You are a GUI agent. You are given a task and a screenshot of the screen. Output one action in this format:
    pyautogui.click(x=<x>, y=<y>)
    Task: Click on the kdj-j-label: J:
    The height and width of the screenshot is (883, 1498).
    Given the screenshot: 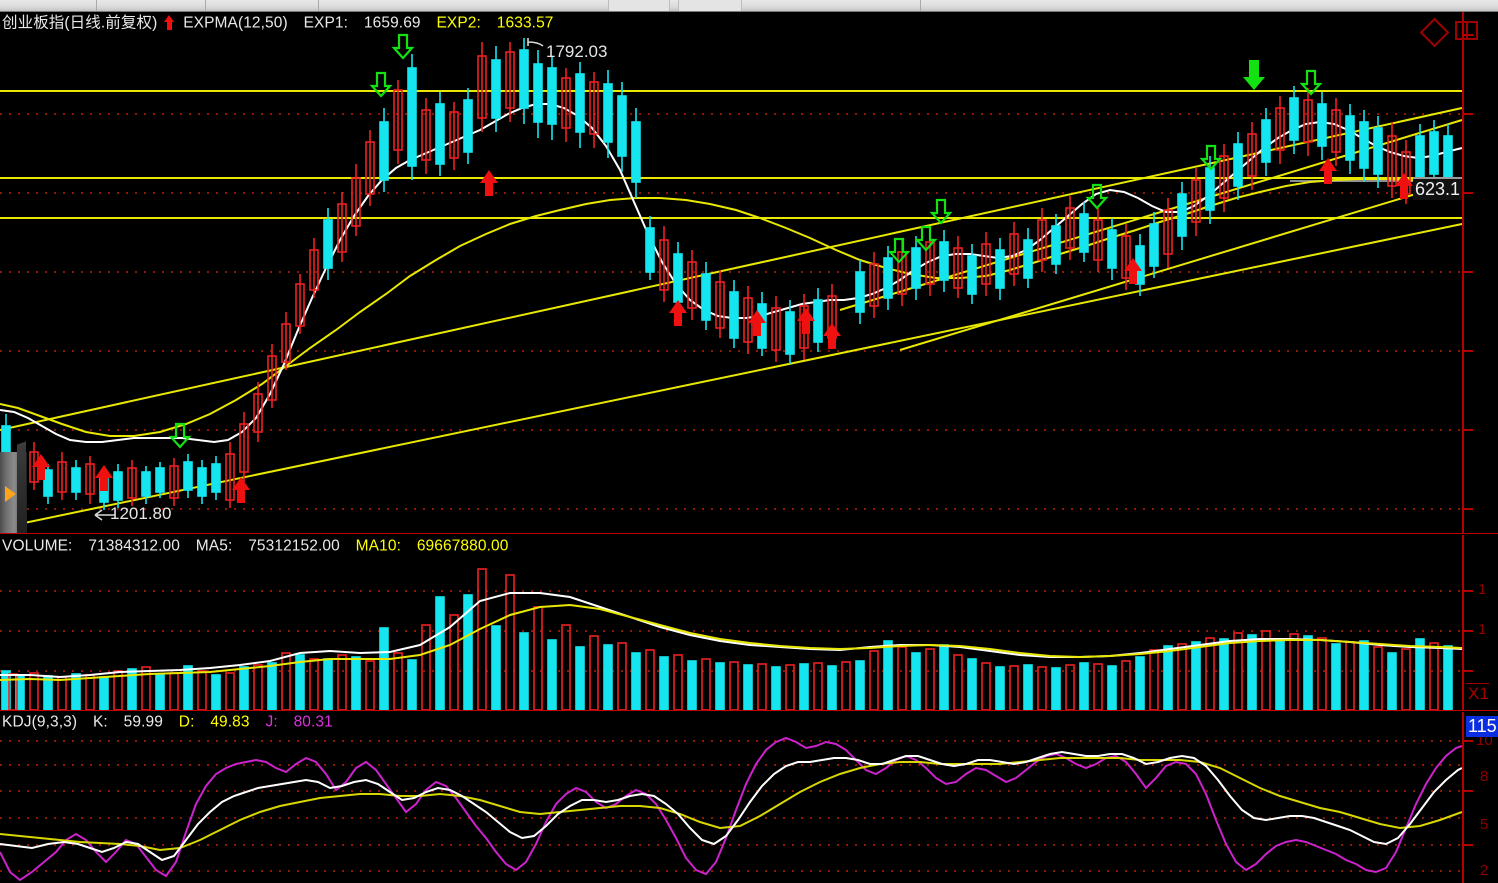 What is the action you would take?
    pyautogui.click(x=271, y=722)
    